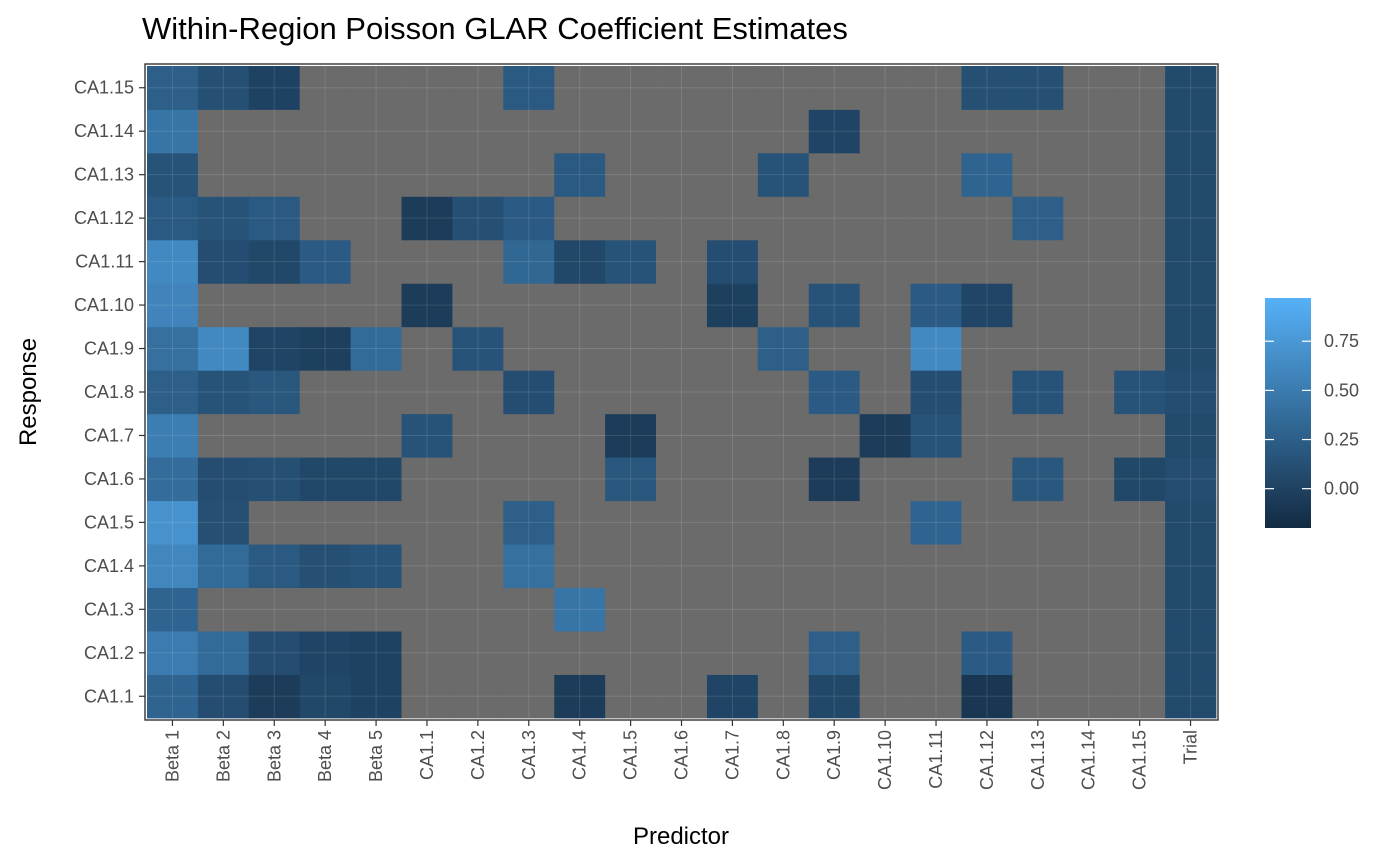 The height and width of the screenshot is (865, 1400). What do you see at coordinates (529, 696) in the screenshot?
I see `heatmap-cell-CA1.1-CA1.3` at bounding box center [529, 696].